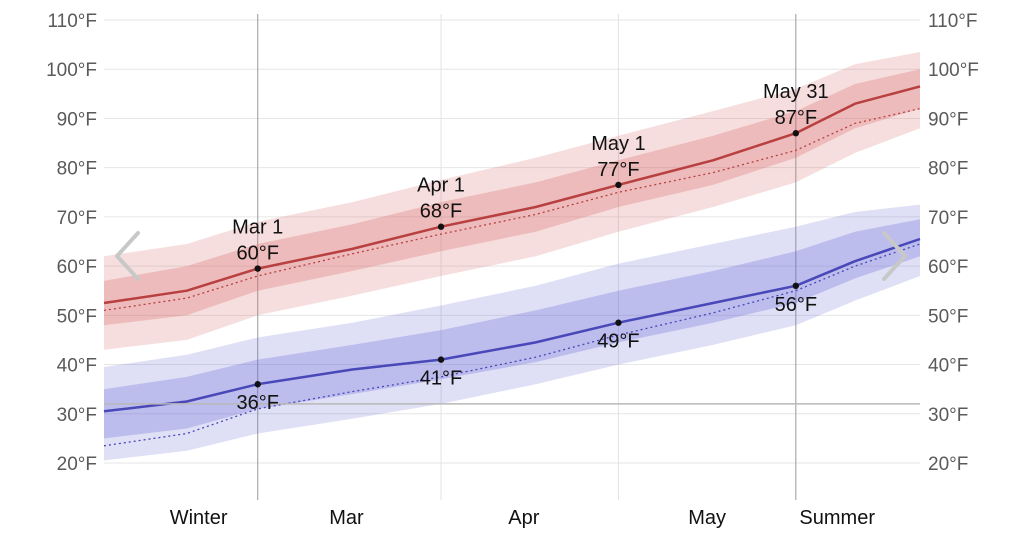 The height and width of the screenshot is (533, 1024). Describe the element at coordinates (441, 186) in the screenshot. I see `annotation-date: Apr 1` at that location.